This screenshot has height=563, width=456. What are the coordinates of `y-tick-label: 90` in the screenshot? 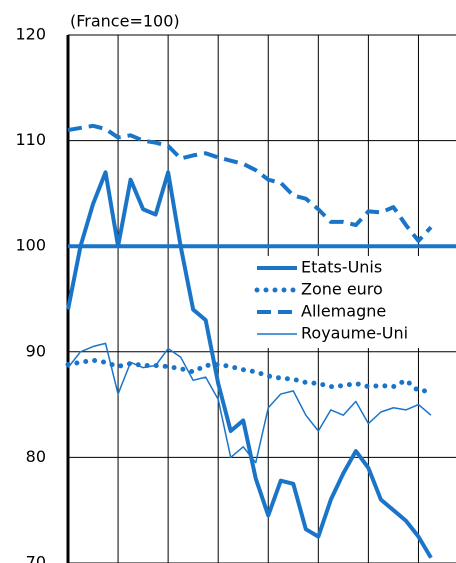 It's located at (36, 350).